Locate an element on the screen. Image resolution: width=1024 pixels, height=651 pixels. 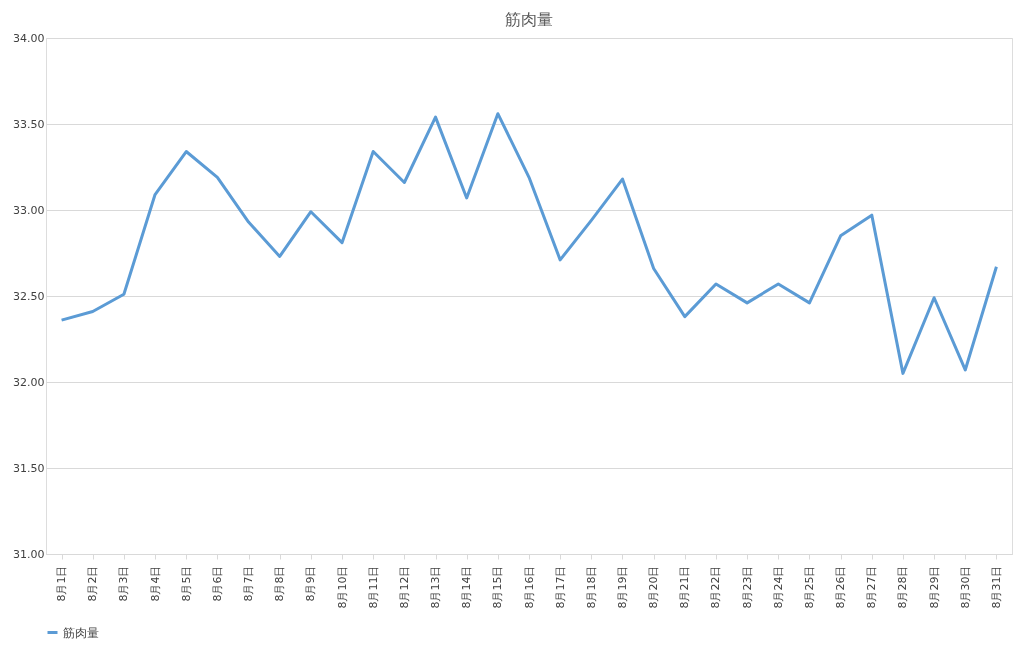
legend-label: 筋肉量 is located at coordinates (81, 632).